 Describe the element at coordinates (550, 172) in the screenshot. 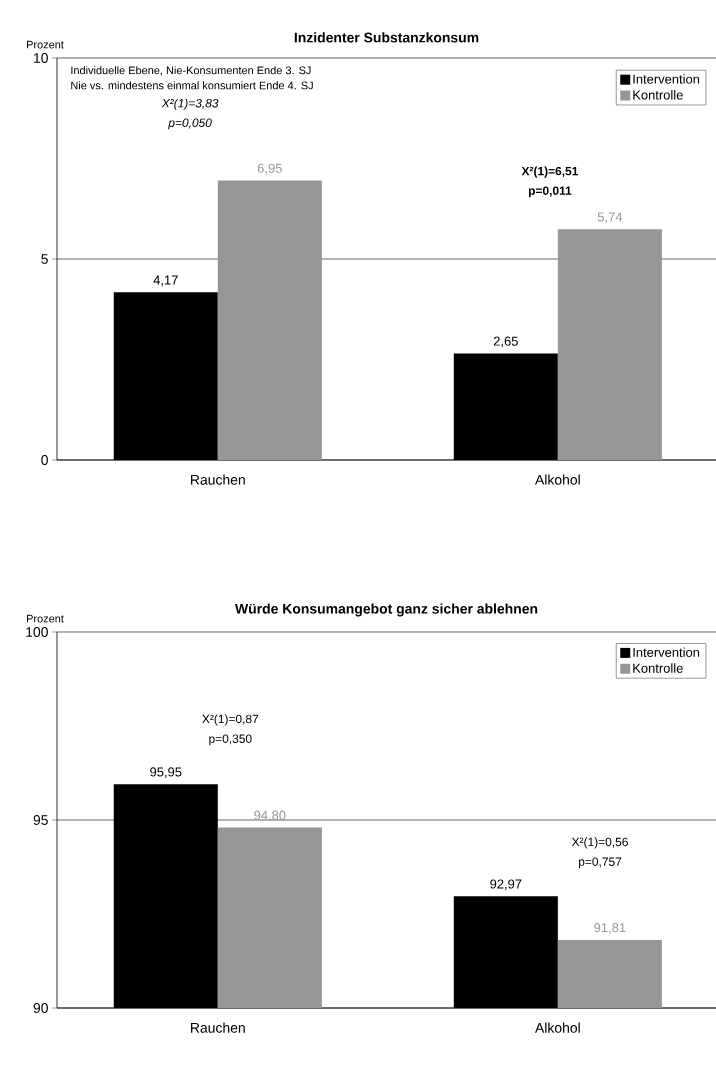

I see `annotation: X²(1)=6,51` at that location.